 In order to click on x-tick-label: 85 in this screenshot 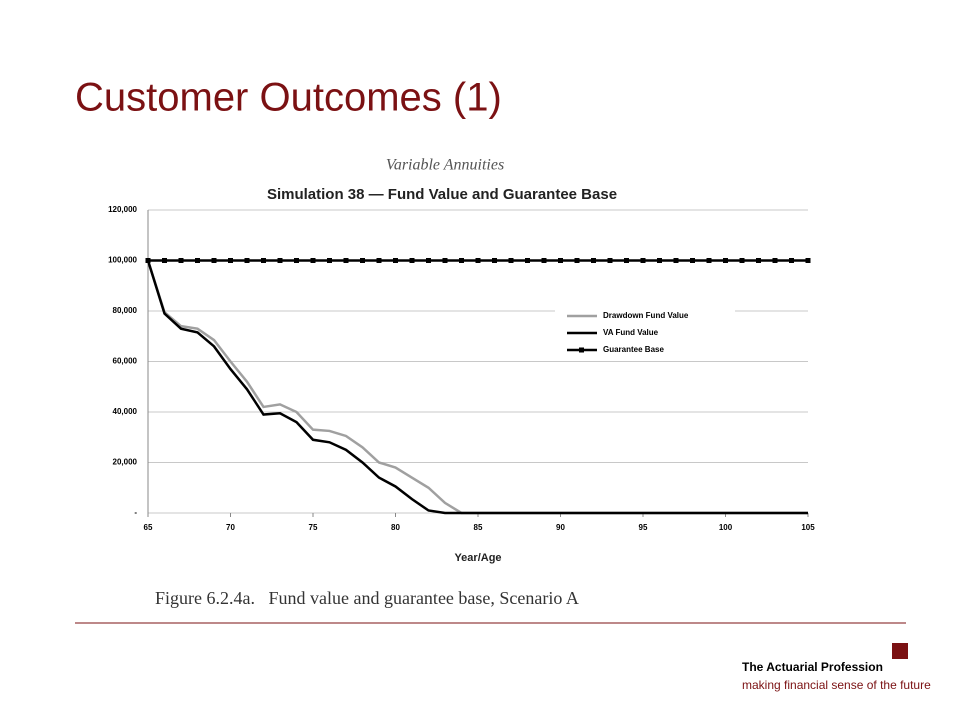, I will do `click(478, 527)`.